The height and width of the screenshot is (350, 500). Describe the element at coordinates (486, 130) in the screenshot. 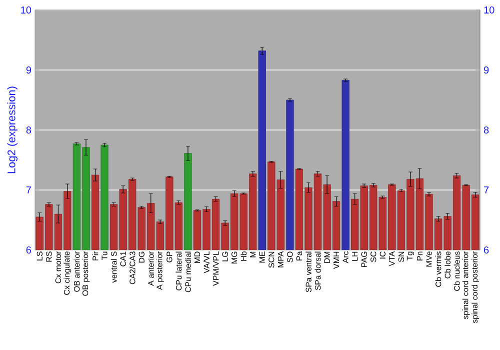

I see `y2-tick-label: 8` at that location.